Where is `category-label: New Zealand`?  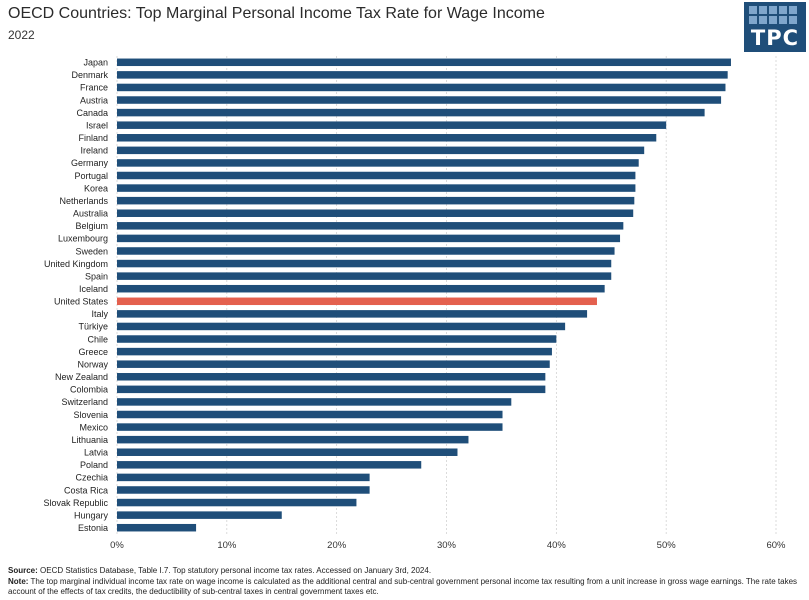 category-label: New Zealand is located at coordinates (81, 377).